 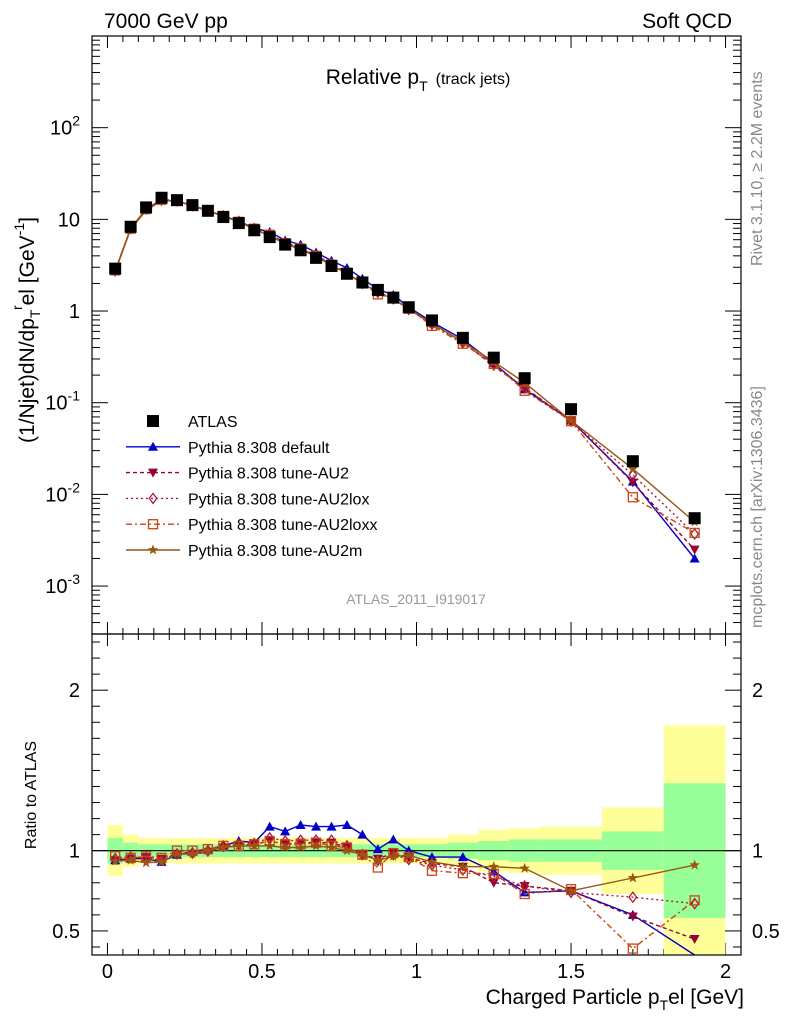 I want to click on header-left: 7000 GeV pp, so click(x=166, y=21).